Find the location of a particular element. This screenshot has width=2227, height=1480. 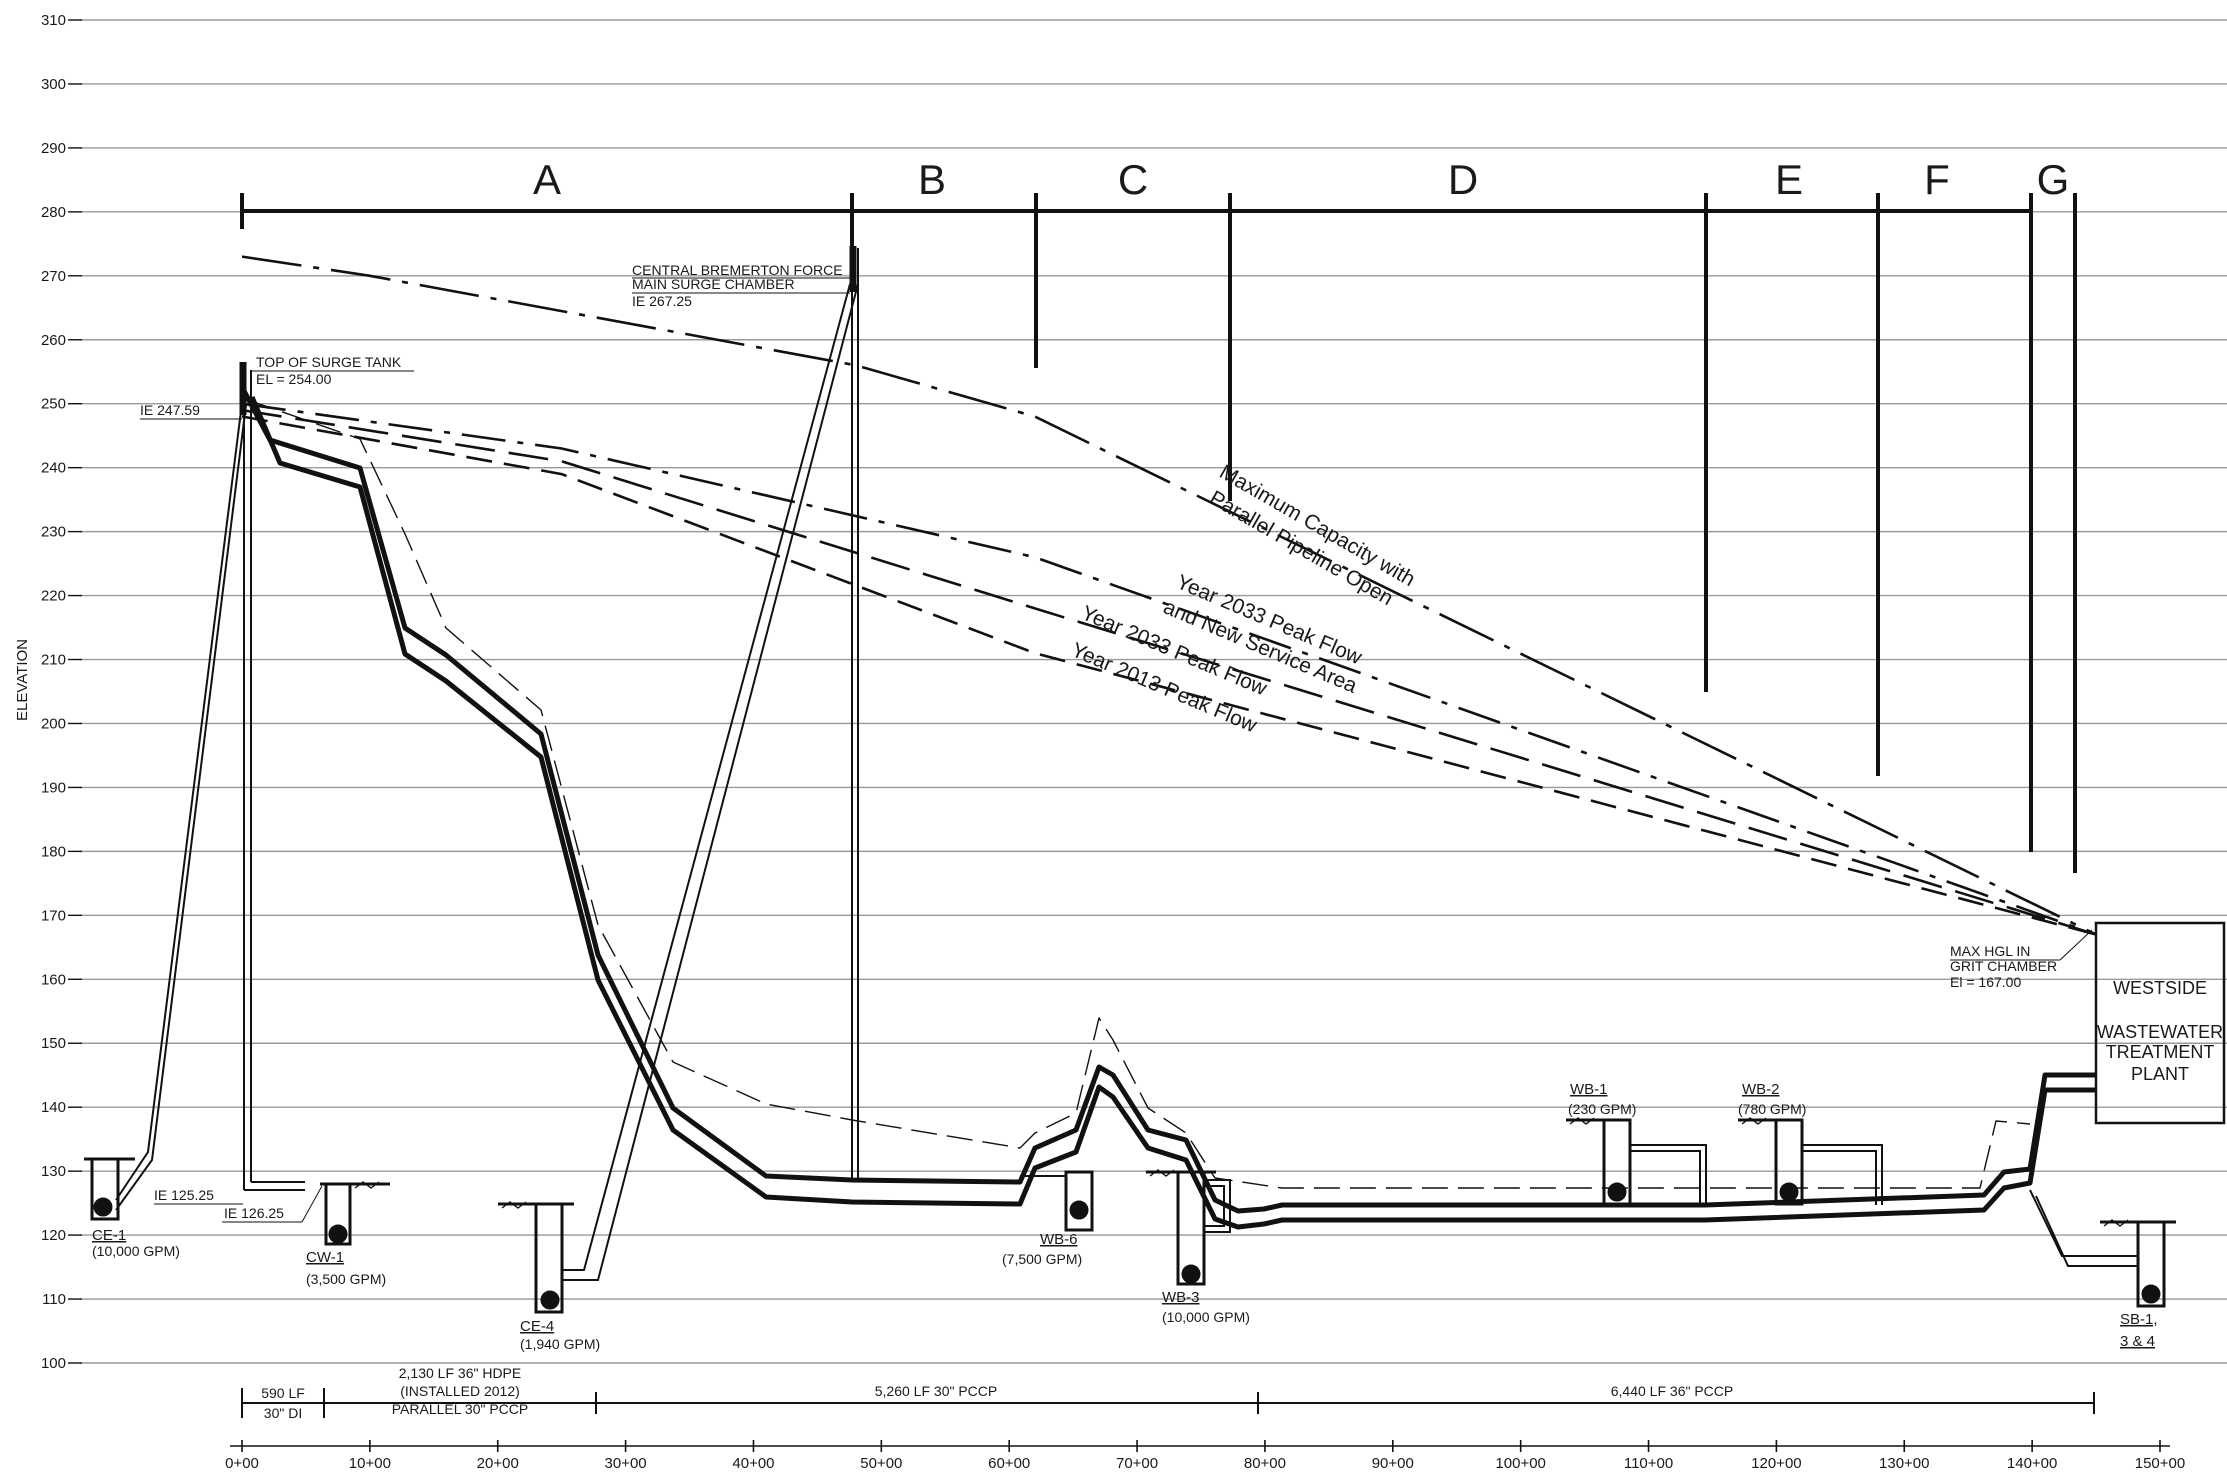

pipe-legend is located at coordinates (1168, 1403).